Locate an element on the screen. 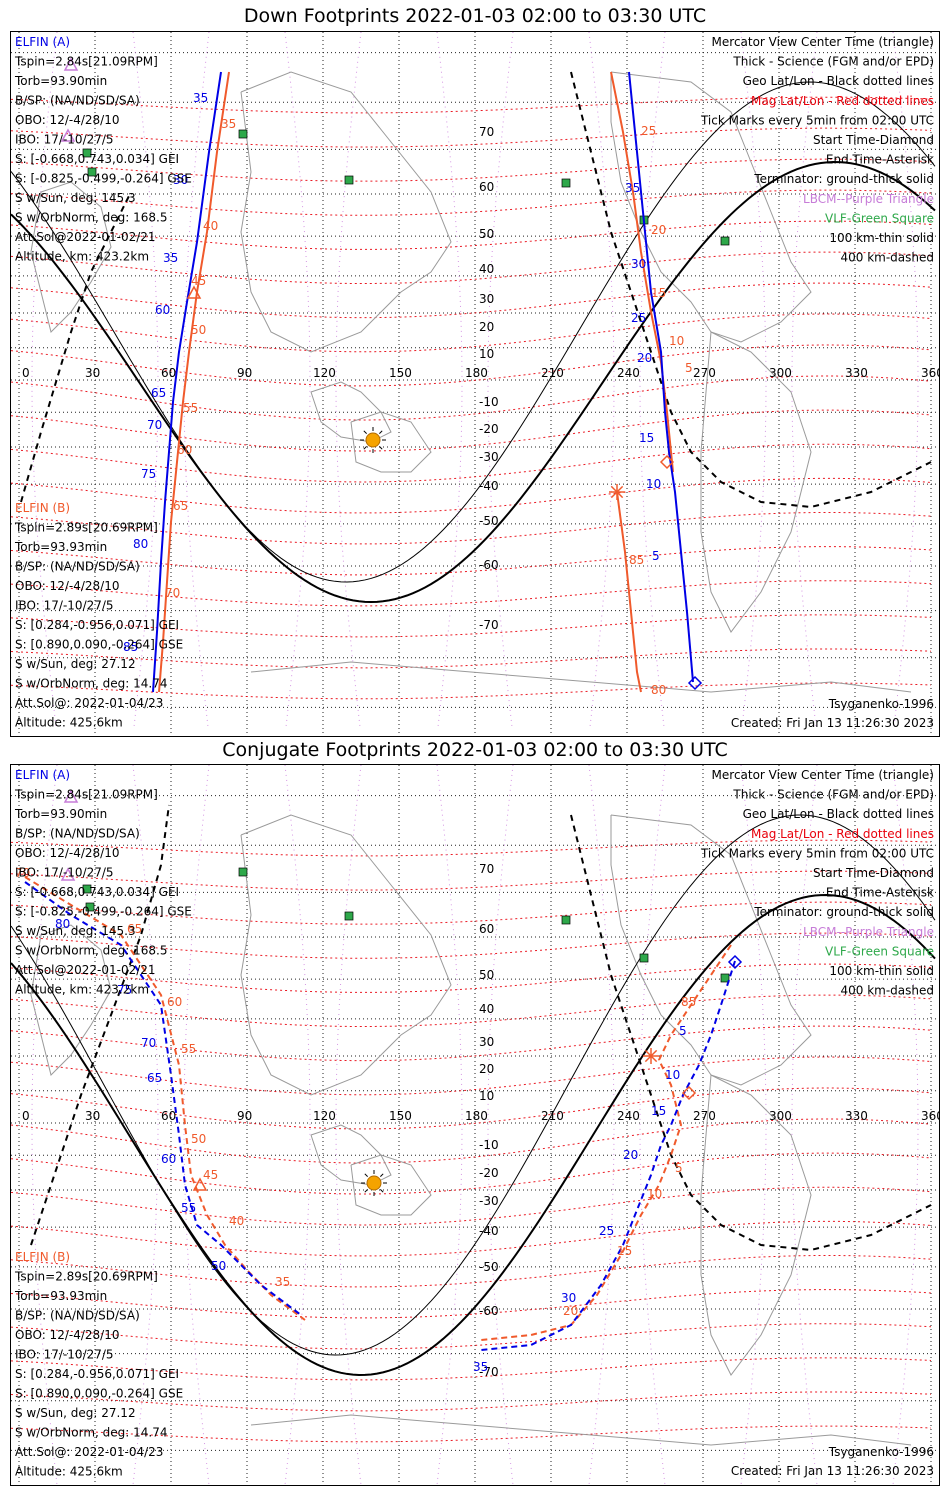 This screenshot has height=1500, width=950. elfin-a-info-line: S w/Sun, deg: 145.3 is located at coordinates (75, 198).